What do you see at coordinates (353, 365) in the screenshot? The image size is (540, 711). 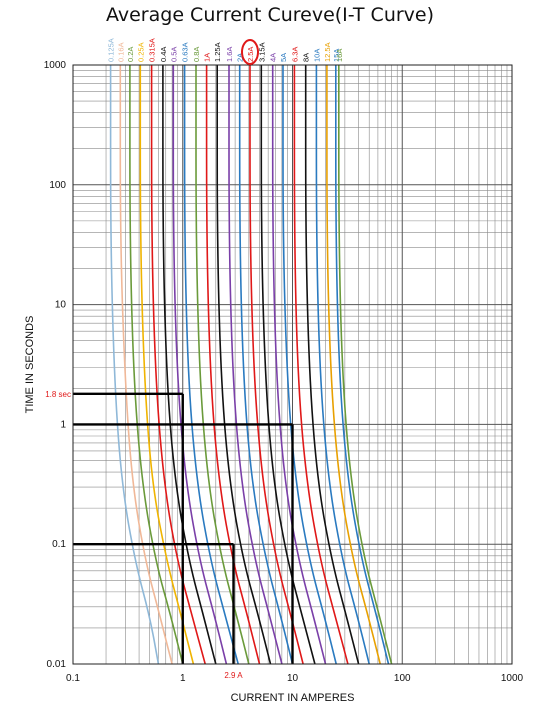 I see `curve-12.5A` at bounding box center [353, 365].